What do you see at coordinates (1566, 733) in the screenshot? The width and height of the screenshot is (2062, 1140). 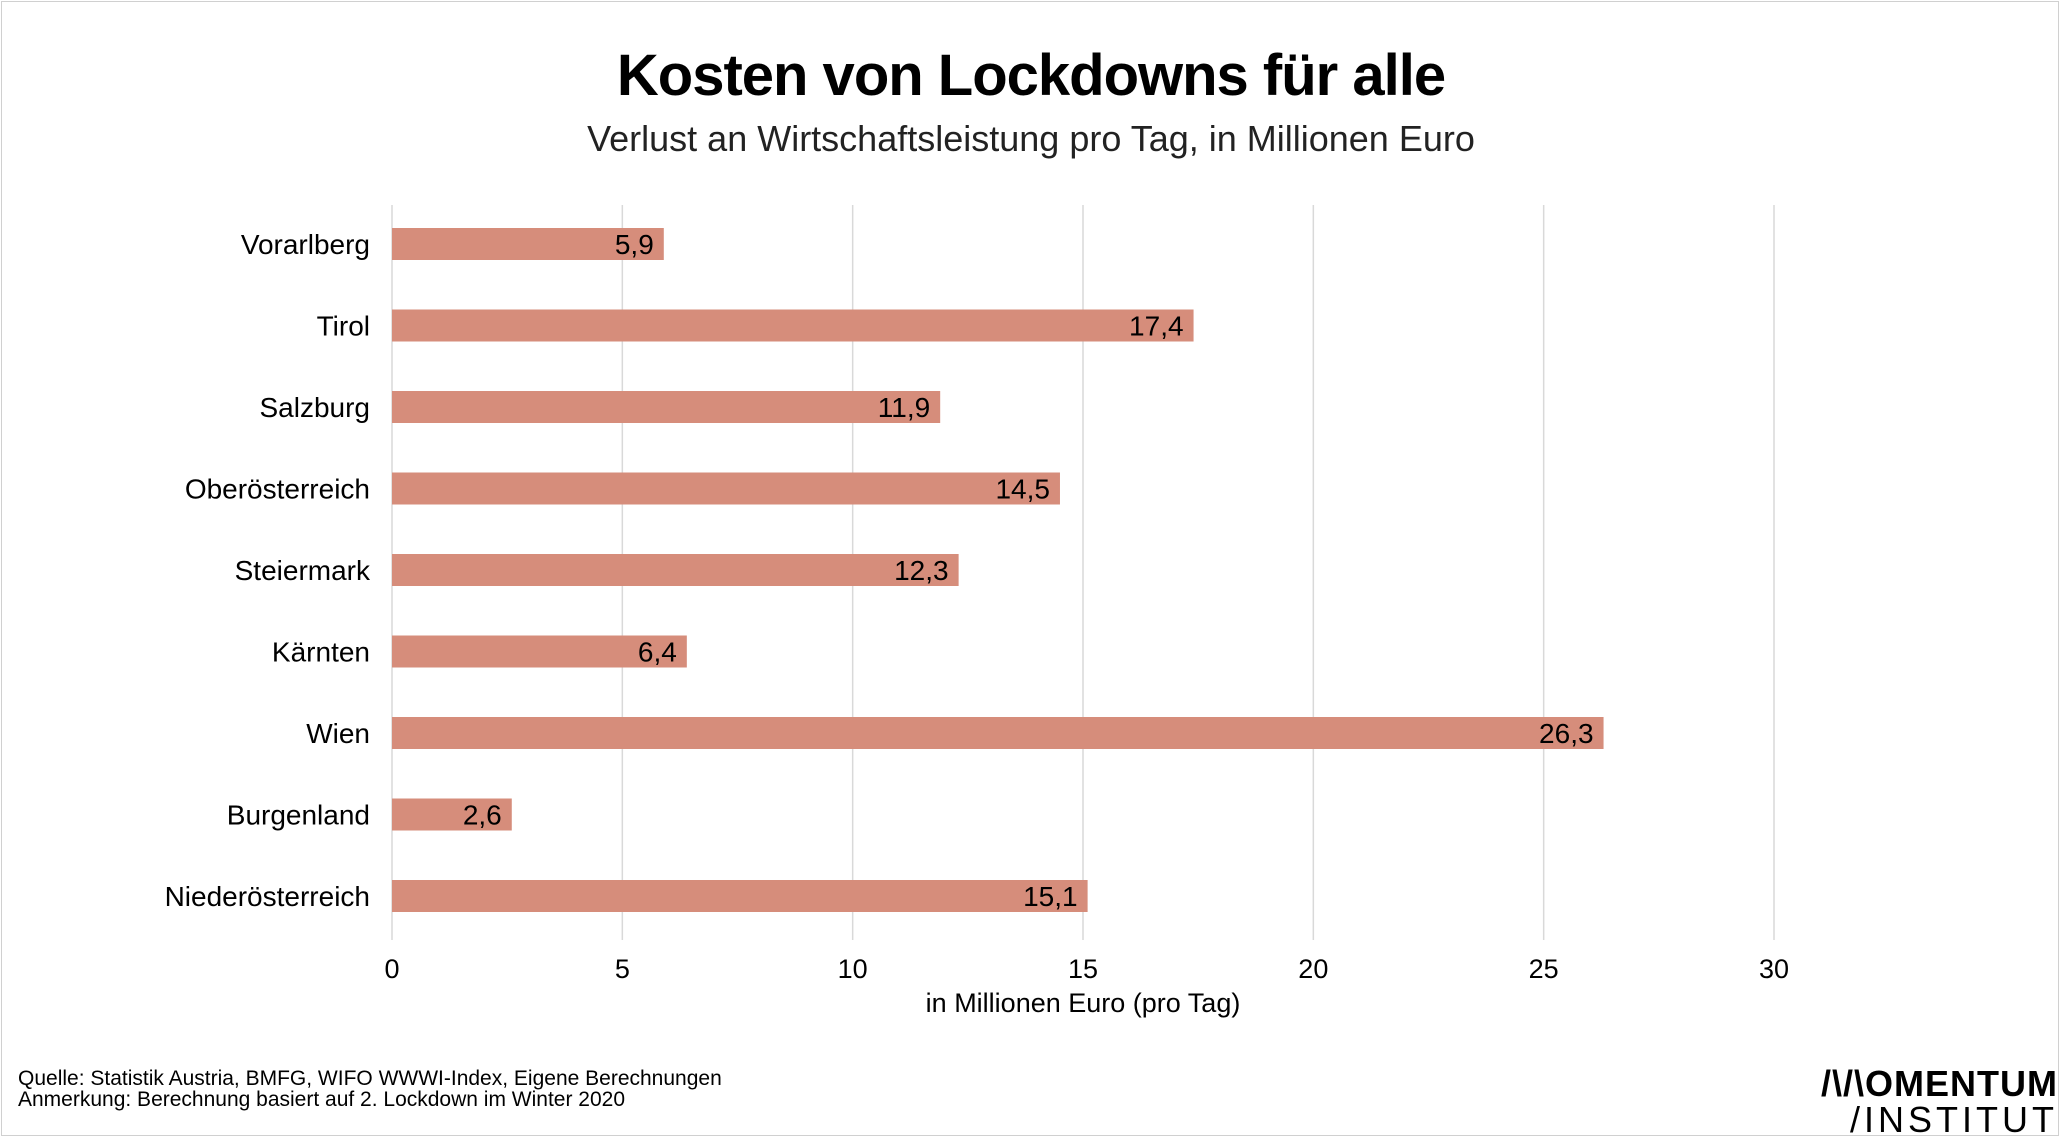 I see `data-label: 26,3` at bounding box center [1566, 733].